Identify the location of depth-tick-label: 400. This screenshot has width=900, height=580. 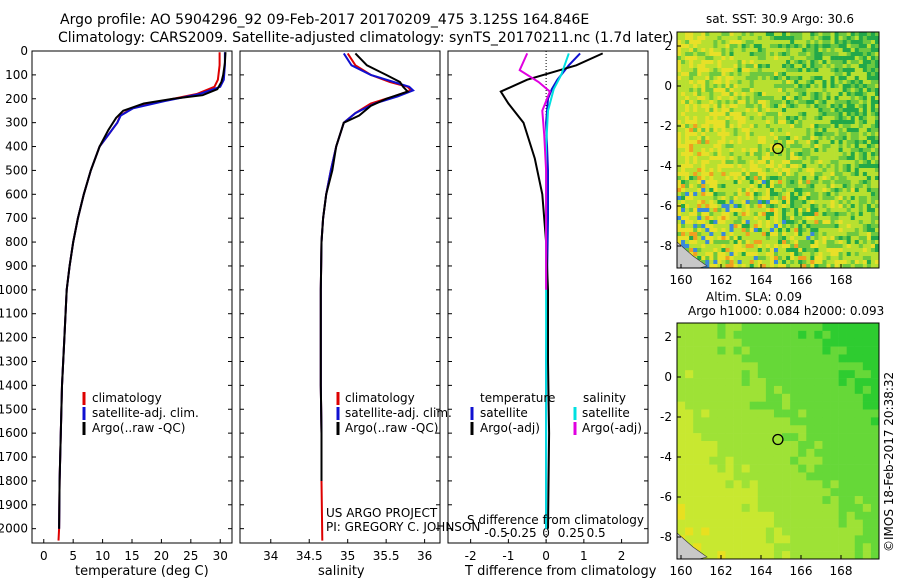
(16, 147).